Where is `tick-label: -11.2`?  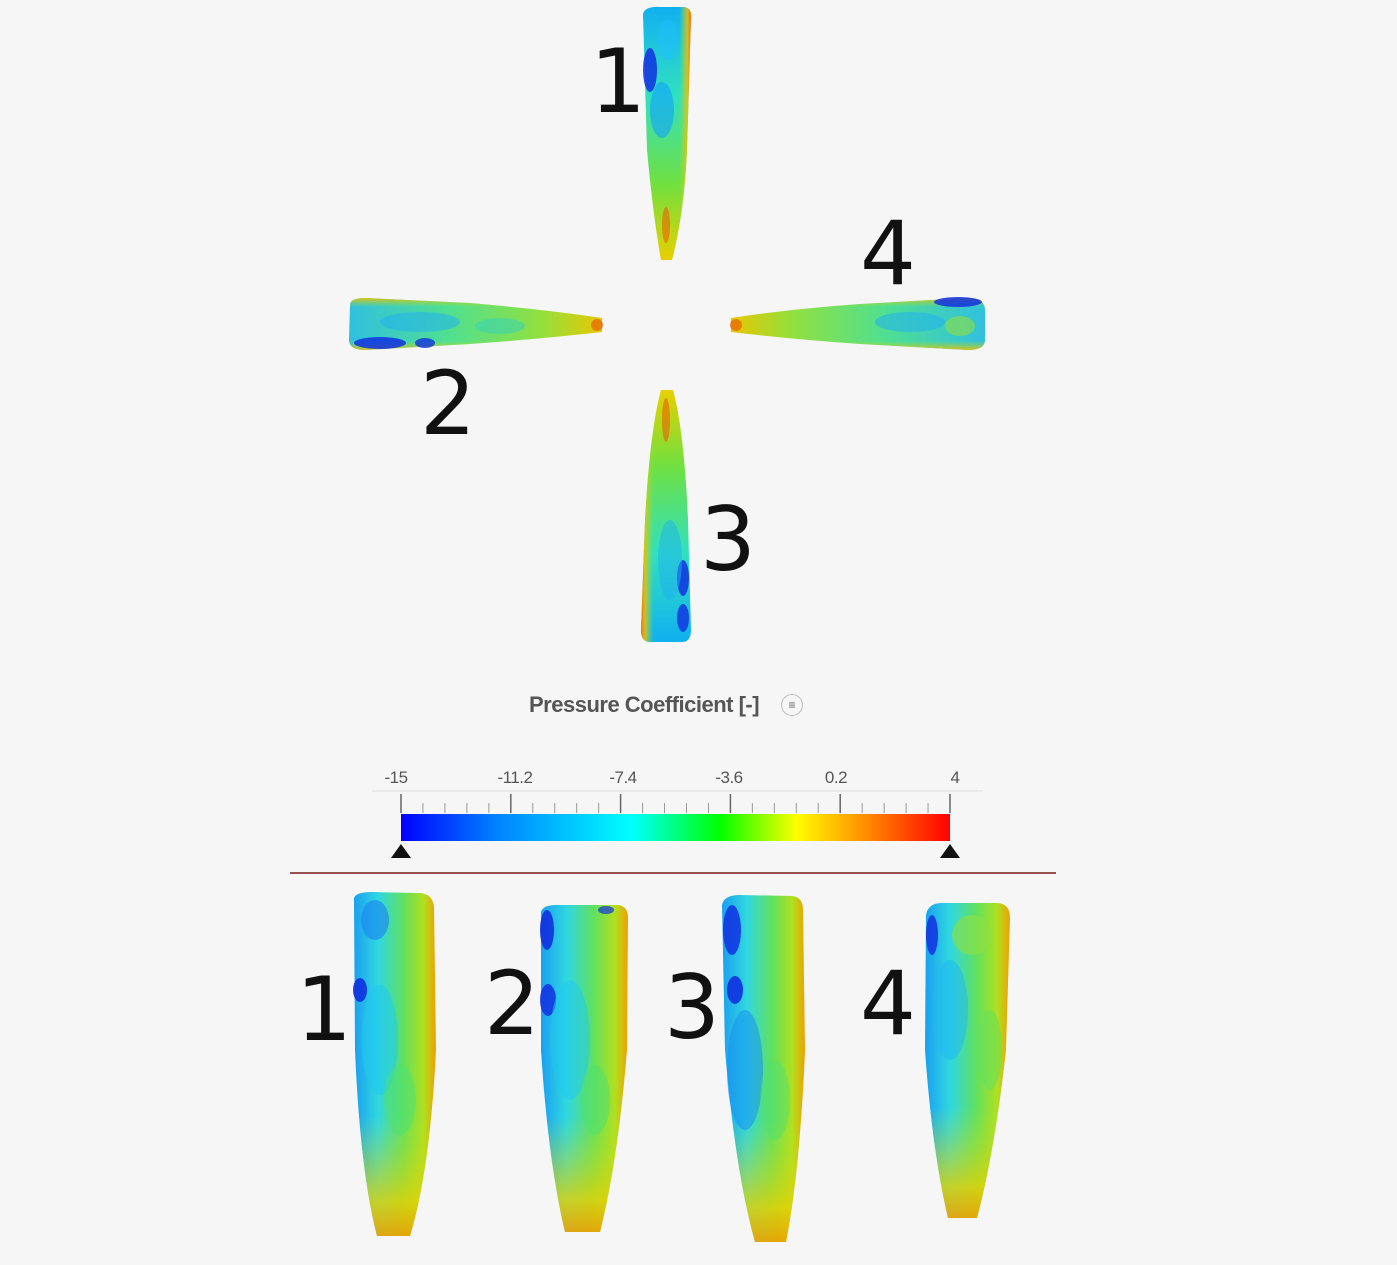 tick-label: -11.2 is located at coordinates (515, 777).